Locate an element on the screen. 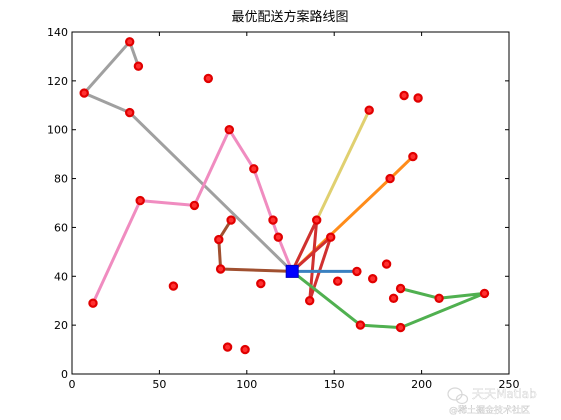 Image resolution: width=561 pixels, height=420 pixels. y-tick-label: 0 is located at coordinates (64, 374).